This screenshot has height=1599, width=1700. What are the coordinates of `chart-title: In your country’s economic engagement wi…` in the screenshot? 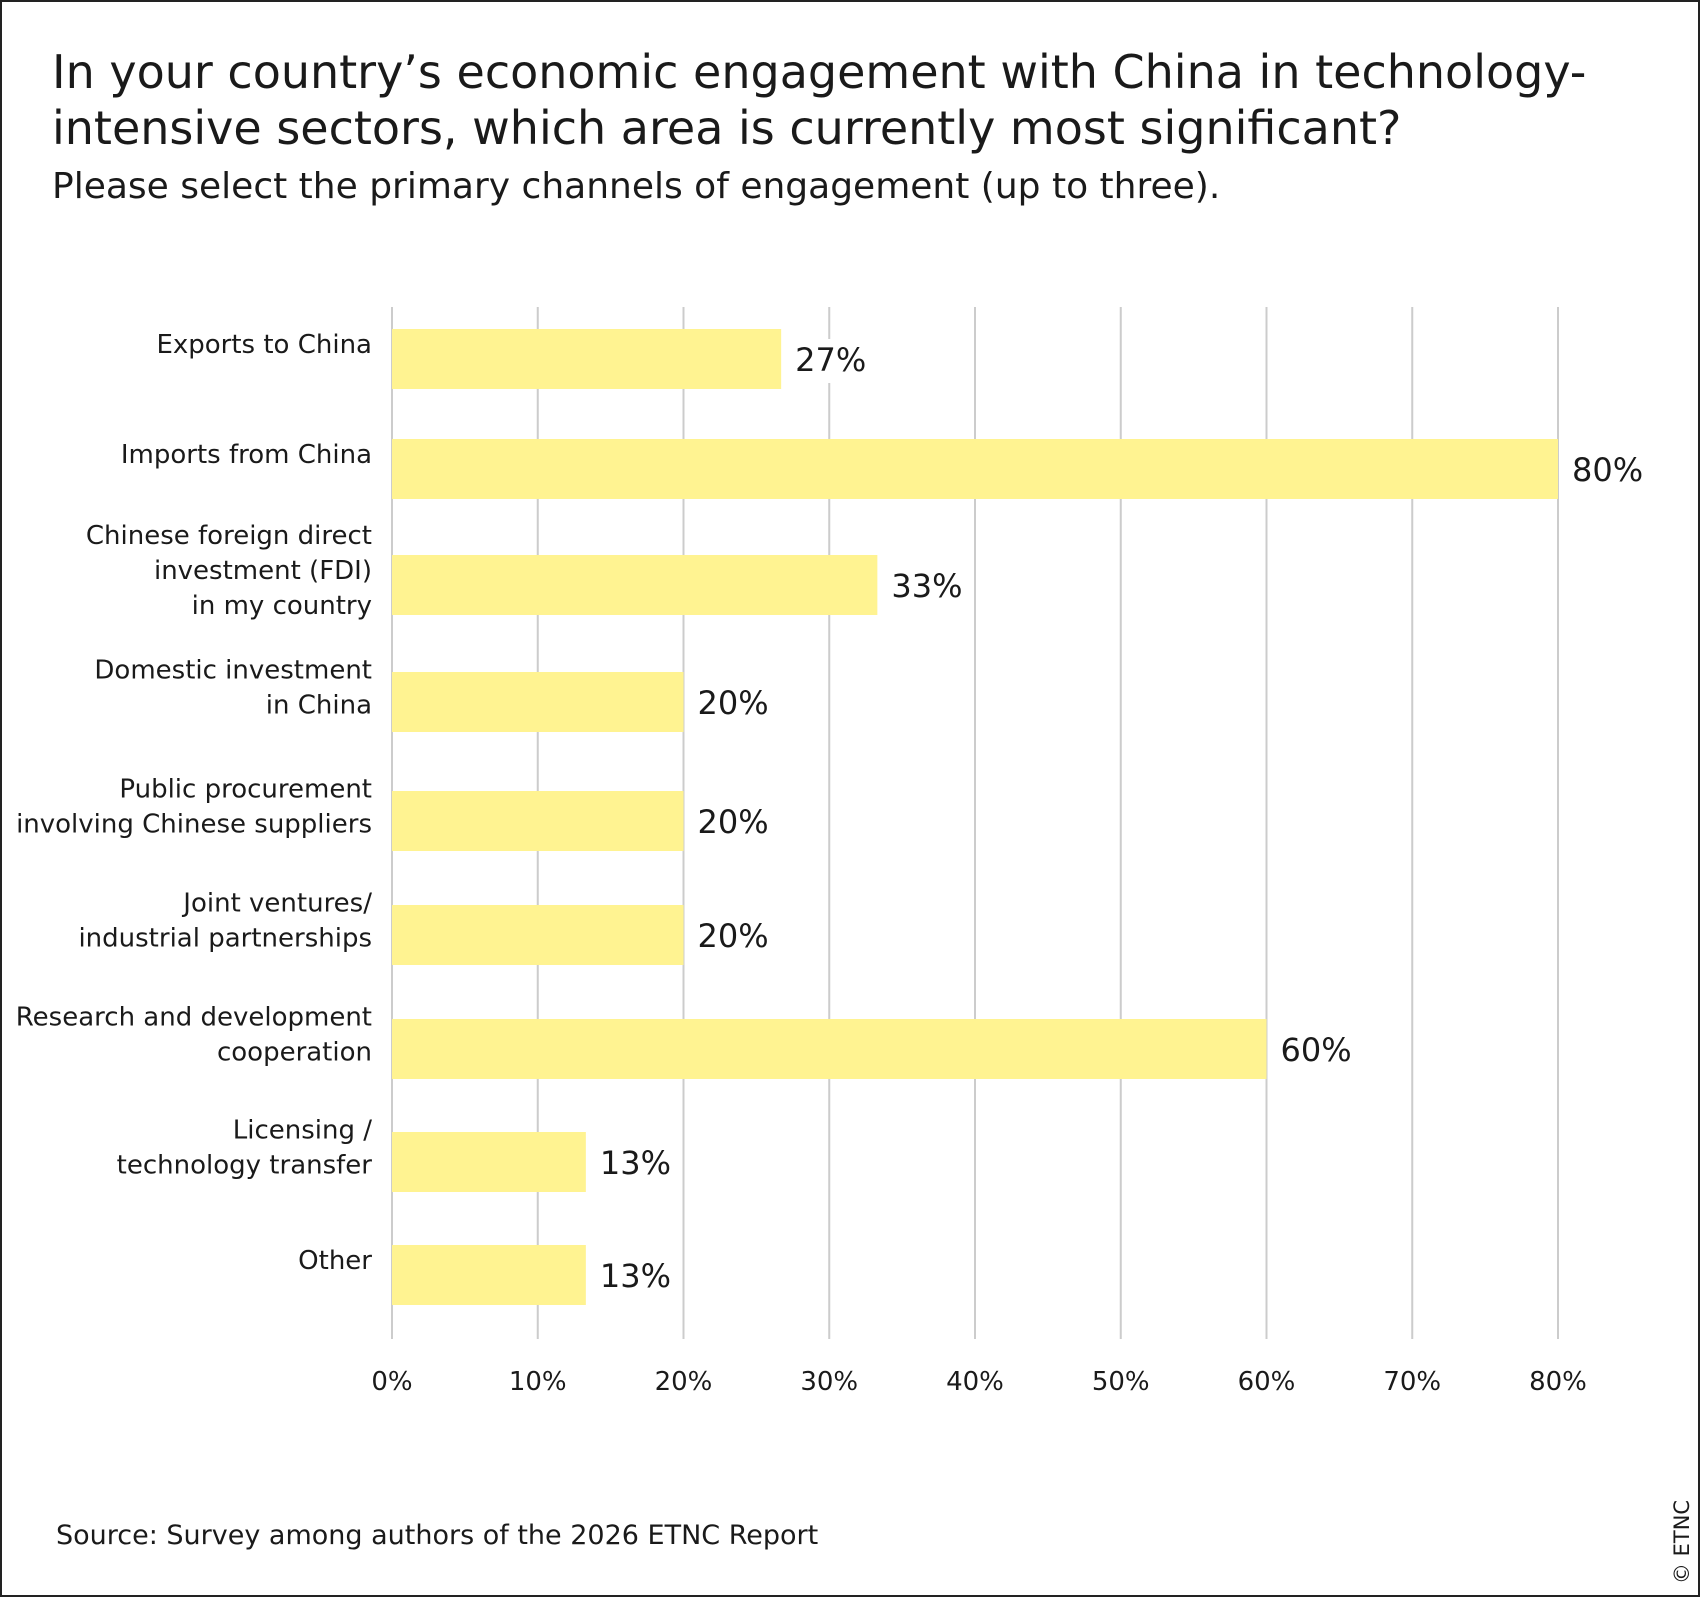 It's located at (819, 100).